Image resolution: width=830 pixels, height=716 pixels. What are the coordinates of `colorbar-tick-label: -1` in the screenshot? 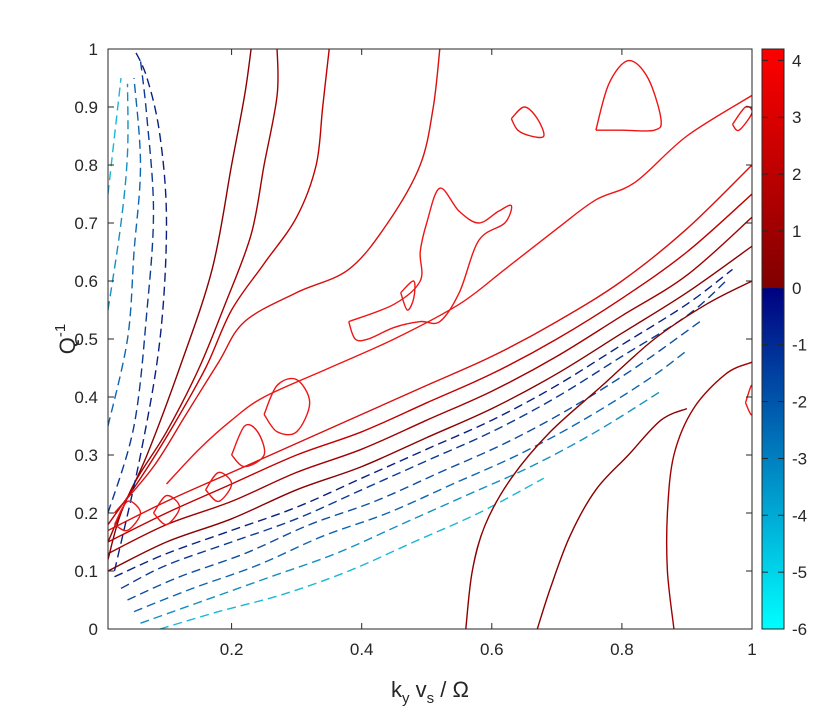 It's located at (799, 345).